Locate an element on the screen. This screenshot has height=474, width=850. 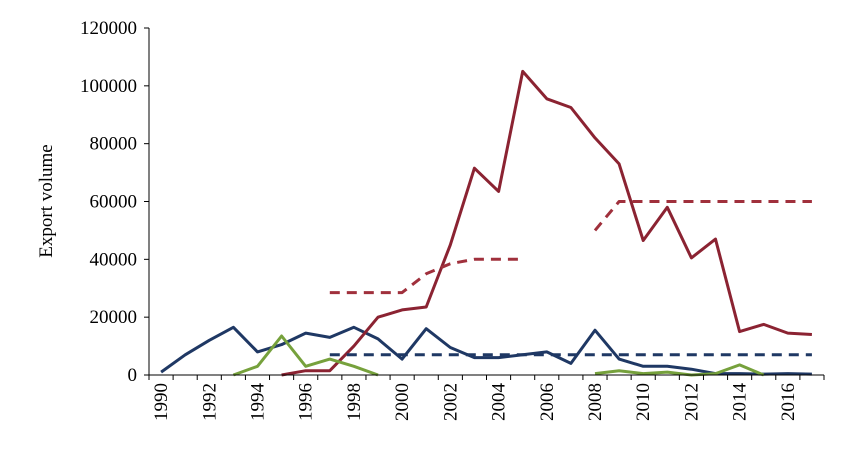
y-tick-label: 0 is located at coordinates (133, 375).